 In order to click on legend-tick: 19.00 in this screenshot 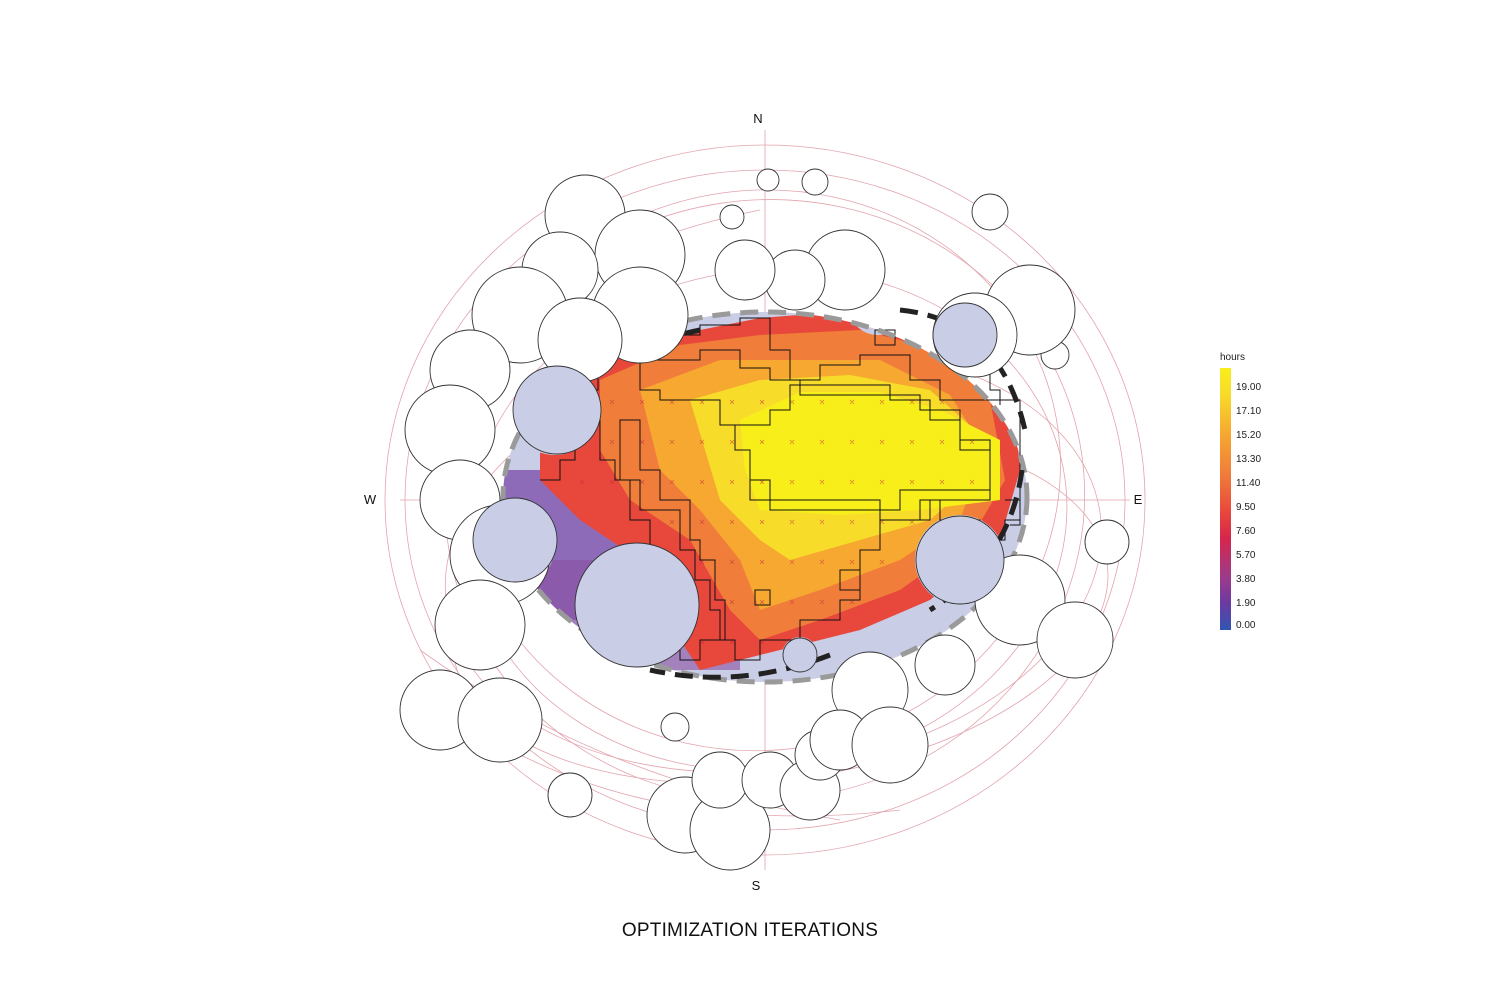, I will do `click(1249, 387)`.